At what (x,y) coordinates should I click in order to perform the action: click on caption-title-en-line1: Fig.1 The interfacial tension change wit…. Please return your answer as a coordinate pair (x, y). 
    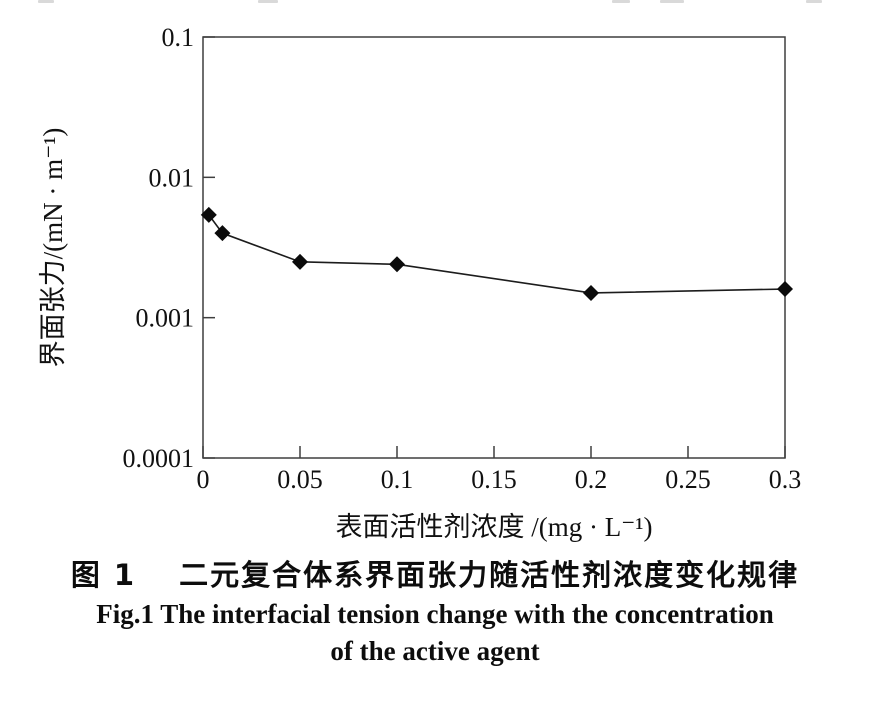
    Looking at the image, I should click on (435, 614).